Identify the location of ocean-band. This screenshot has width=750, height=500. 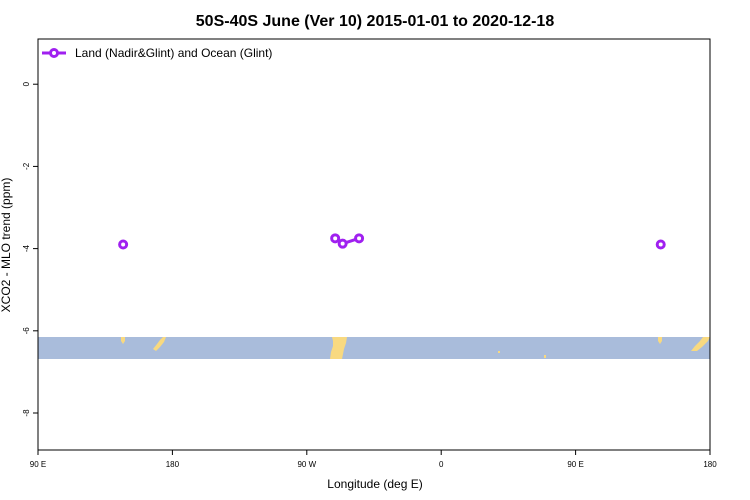
(374, 348).